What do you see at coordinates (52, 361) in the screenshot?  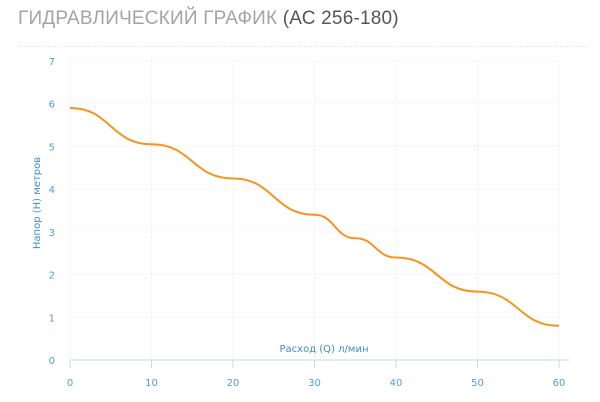 I see `y-tick-label: 0` at bounding box center [52, 361].